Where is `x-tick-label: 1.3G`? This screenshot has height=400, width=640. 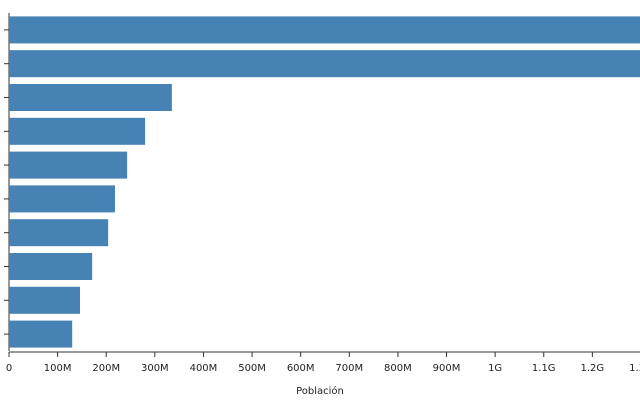
x-tick-label: 1.3G is located at coordinates (634, 368).